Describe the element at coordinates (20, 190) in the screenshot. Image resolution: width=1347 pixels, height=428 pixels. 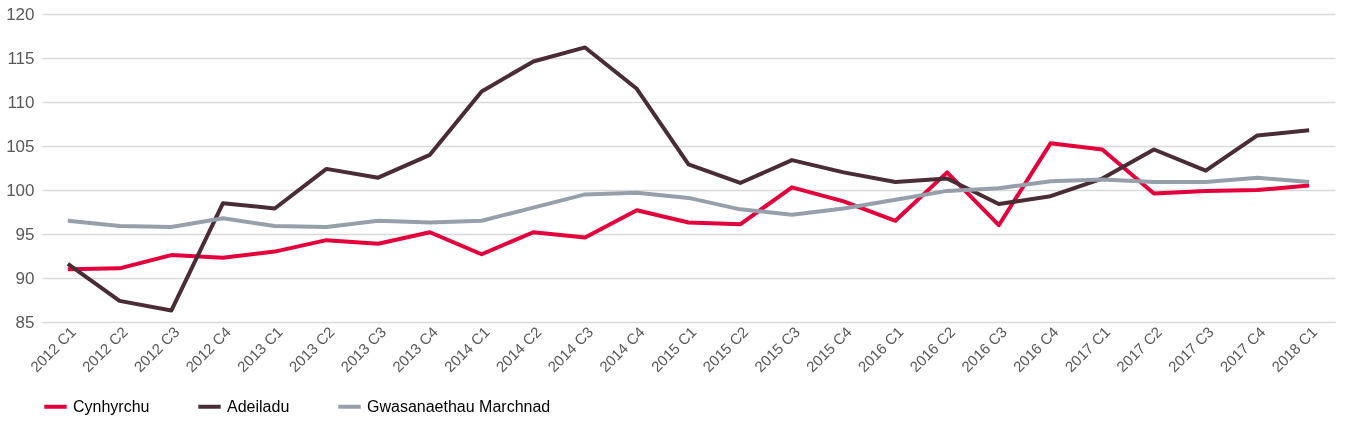
I see `y-tick-label: 100` at that location.